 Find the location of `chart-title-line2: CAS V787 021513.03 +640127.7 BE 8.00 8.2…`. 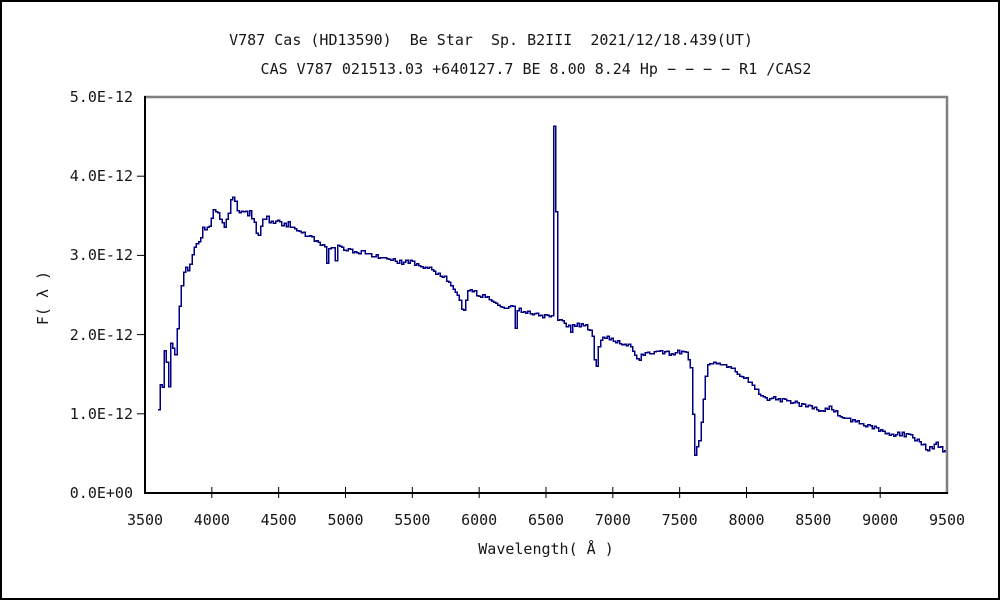

chart-title-line2: CAS V787 021513.03 +640127.7 BE 8.00 8.2… is located at coordinates (536, 69).